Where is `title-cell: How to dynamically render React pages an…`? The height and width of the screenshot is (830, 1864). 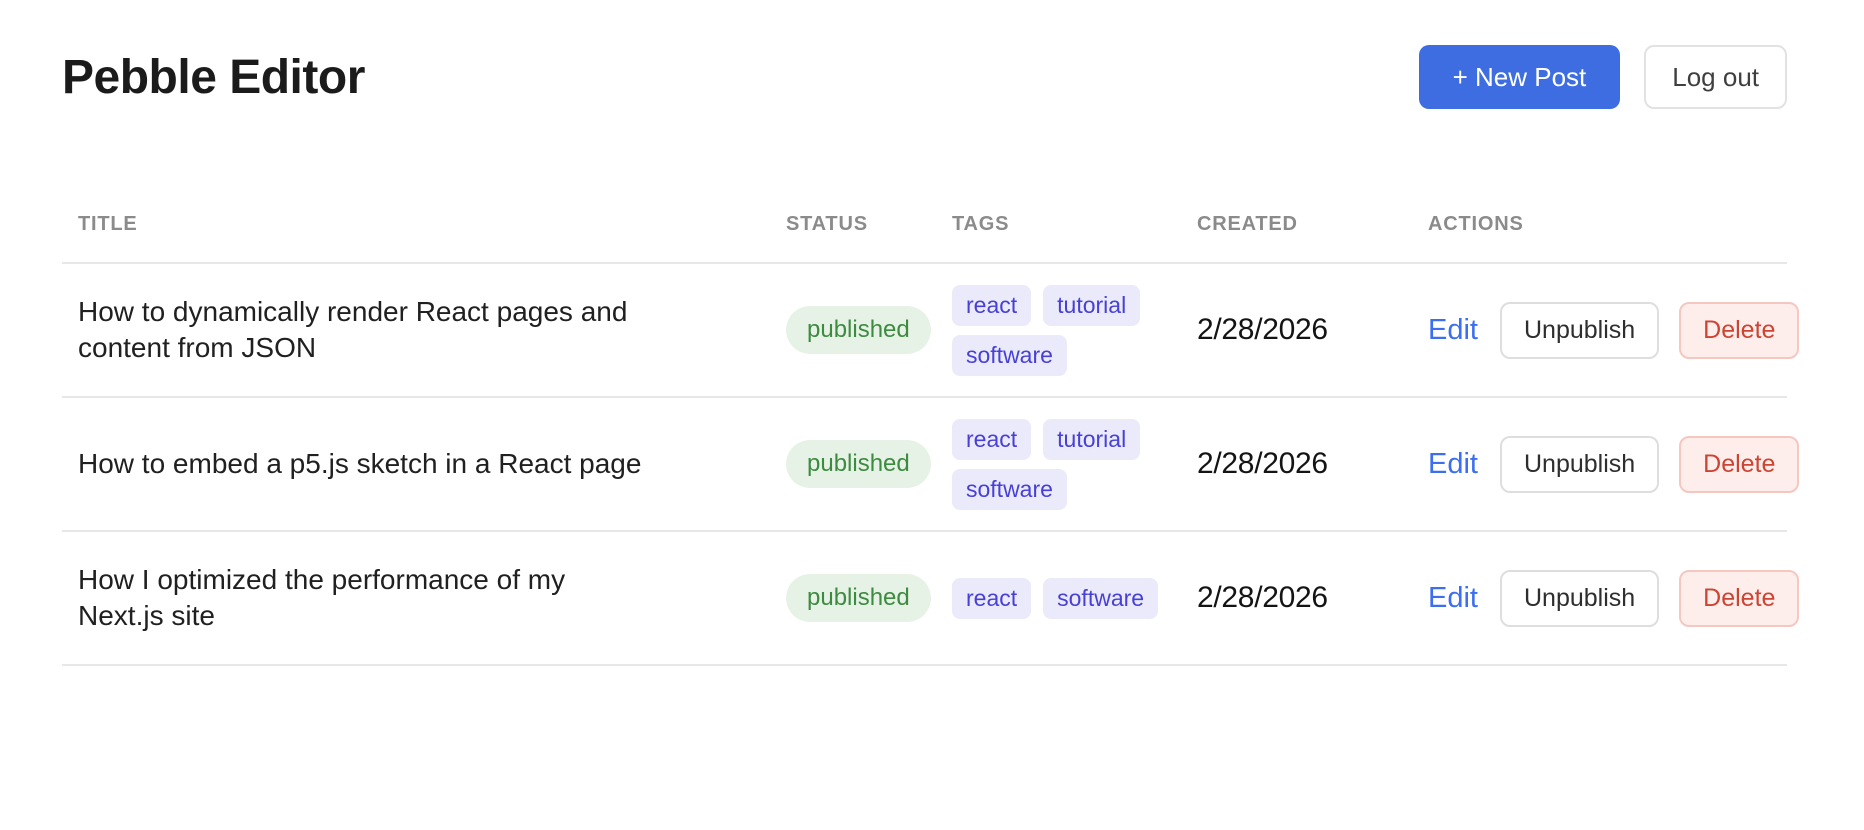 title-cell: How to dynamically render React pages an… is located at coordinates (422, 330).